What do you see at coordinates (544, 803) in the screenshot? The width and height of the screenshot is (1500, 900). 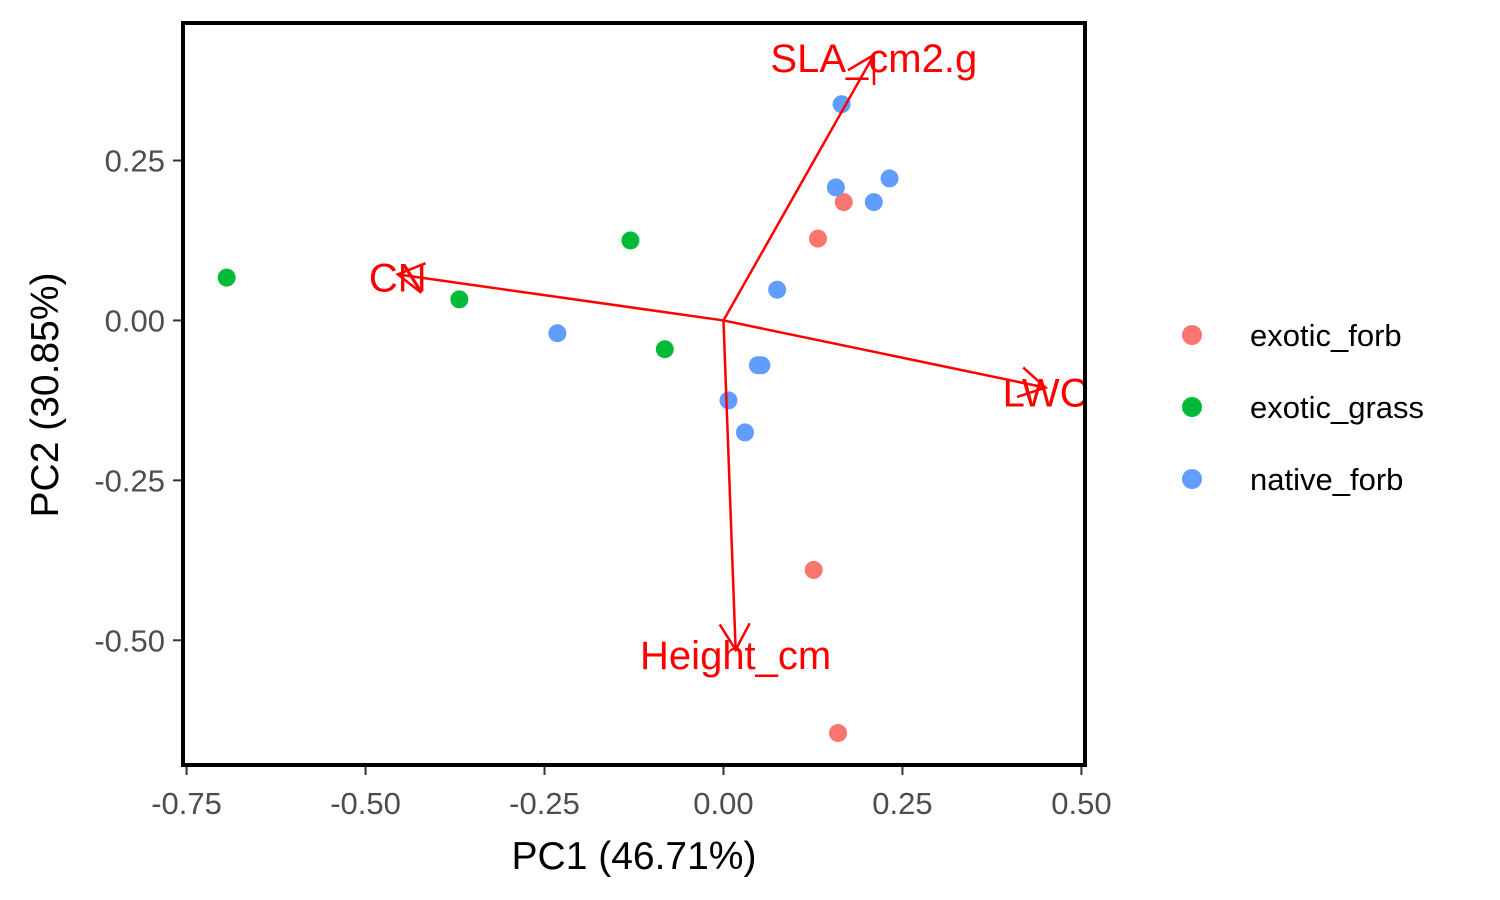 I see `x-tick-label: -0.25` at bounding box center [544, 803].